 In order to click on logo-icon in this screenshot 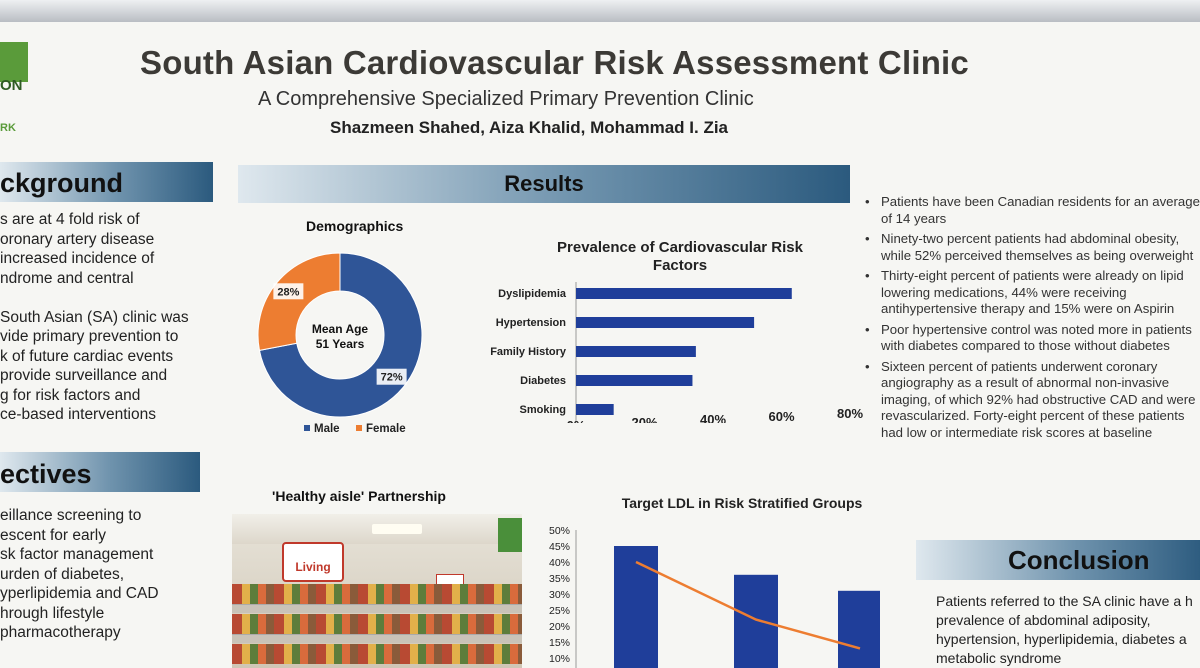, I will do `click(14, 62)`.